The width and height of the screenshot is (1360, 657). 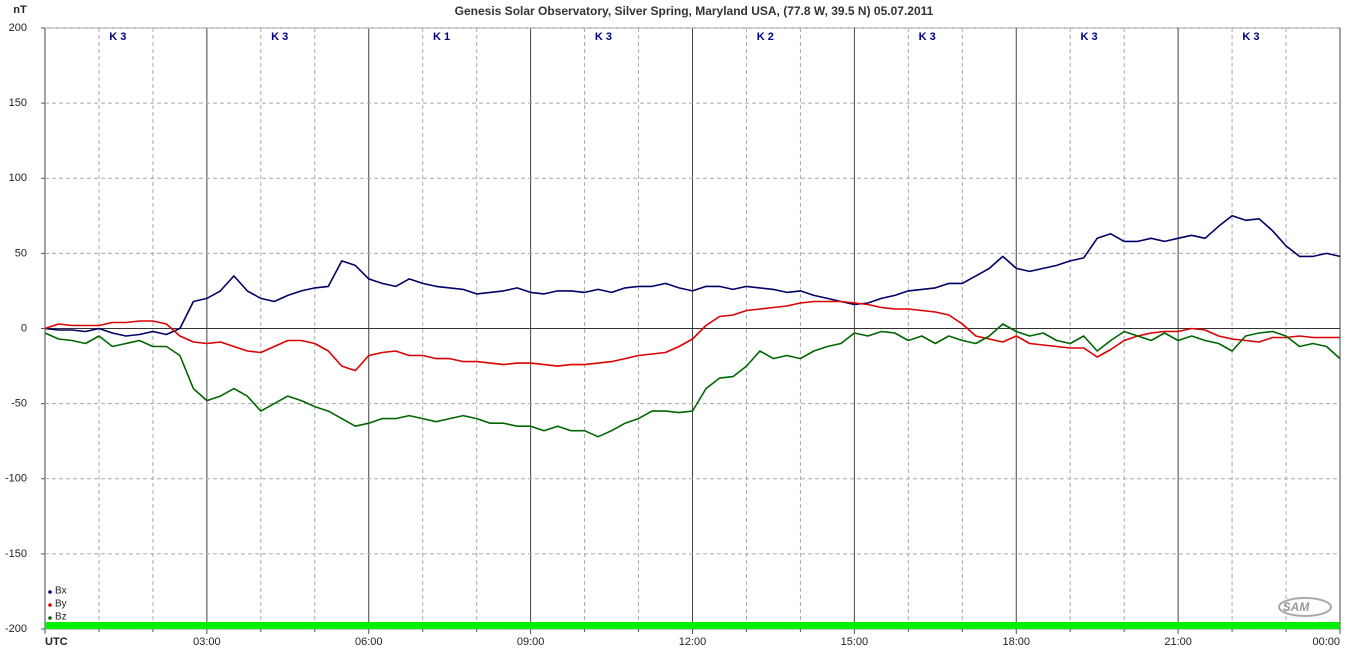 What do you see at coordinates (61, 591) in the screenshot?
I see `legend-label: Bx` at bounding box center [61, 591].